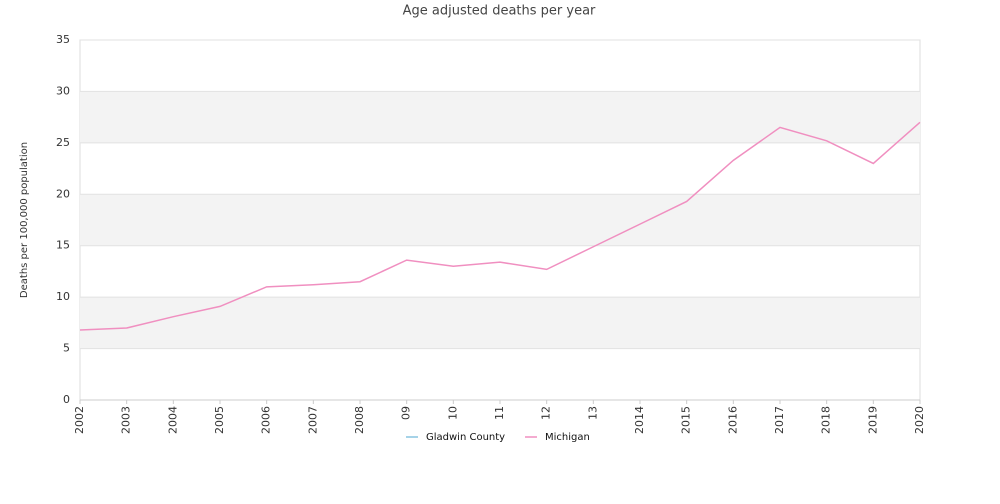 The height and width of the screenshot is (504, 1000). I want to click on y-tick-label: 30, so click(63, 90).